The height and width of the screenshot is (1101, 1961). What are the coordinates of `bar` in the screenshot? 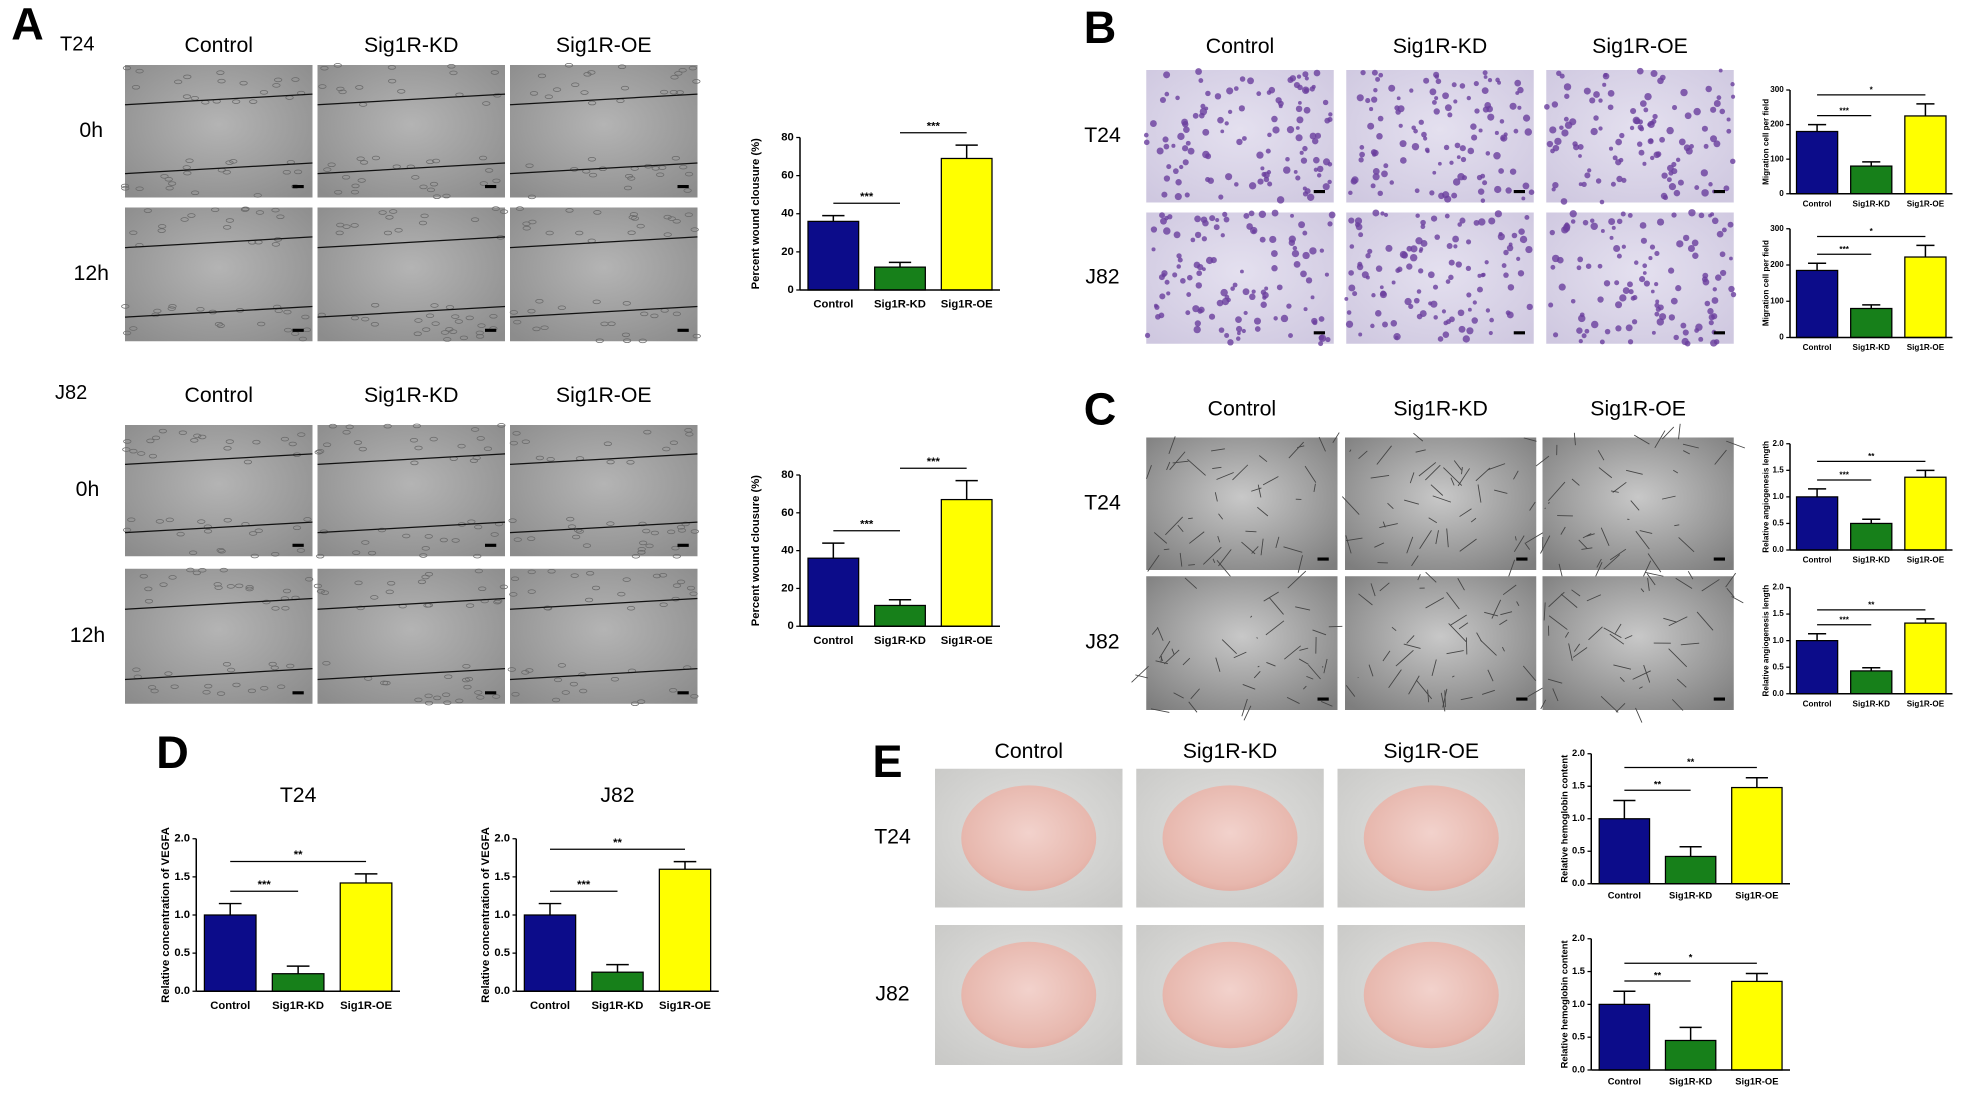 It's located at (900, 615).